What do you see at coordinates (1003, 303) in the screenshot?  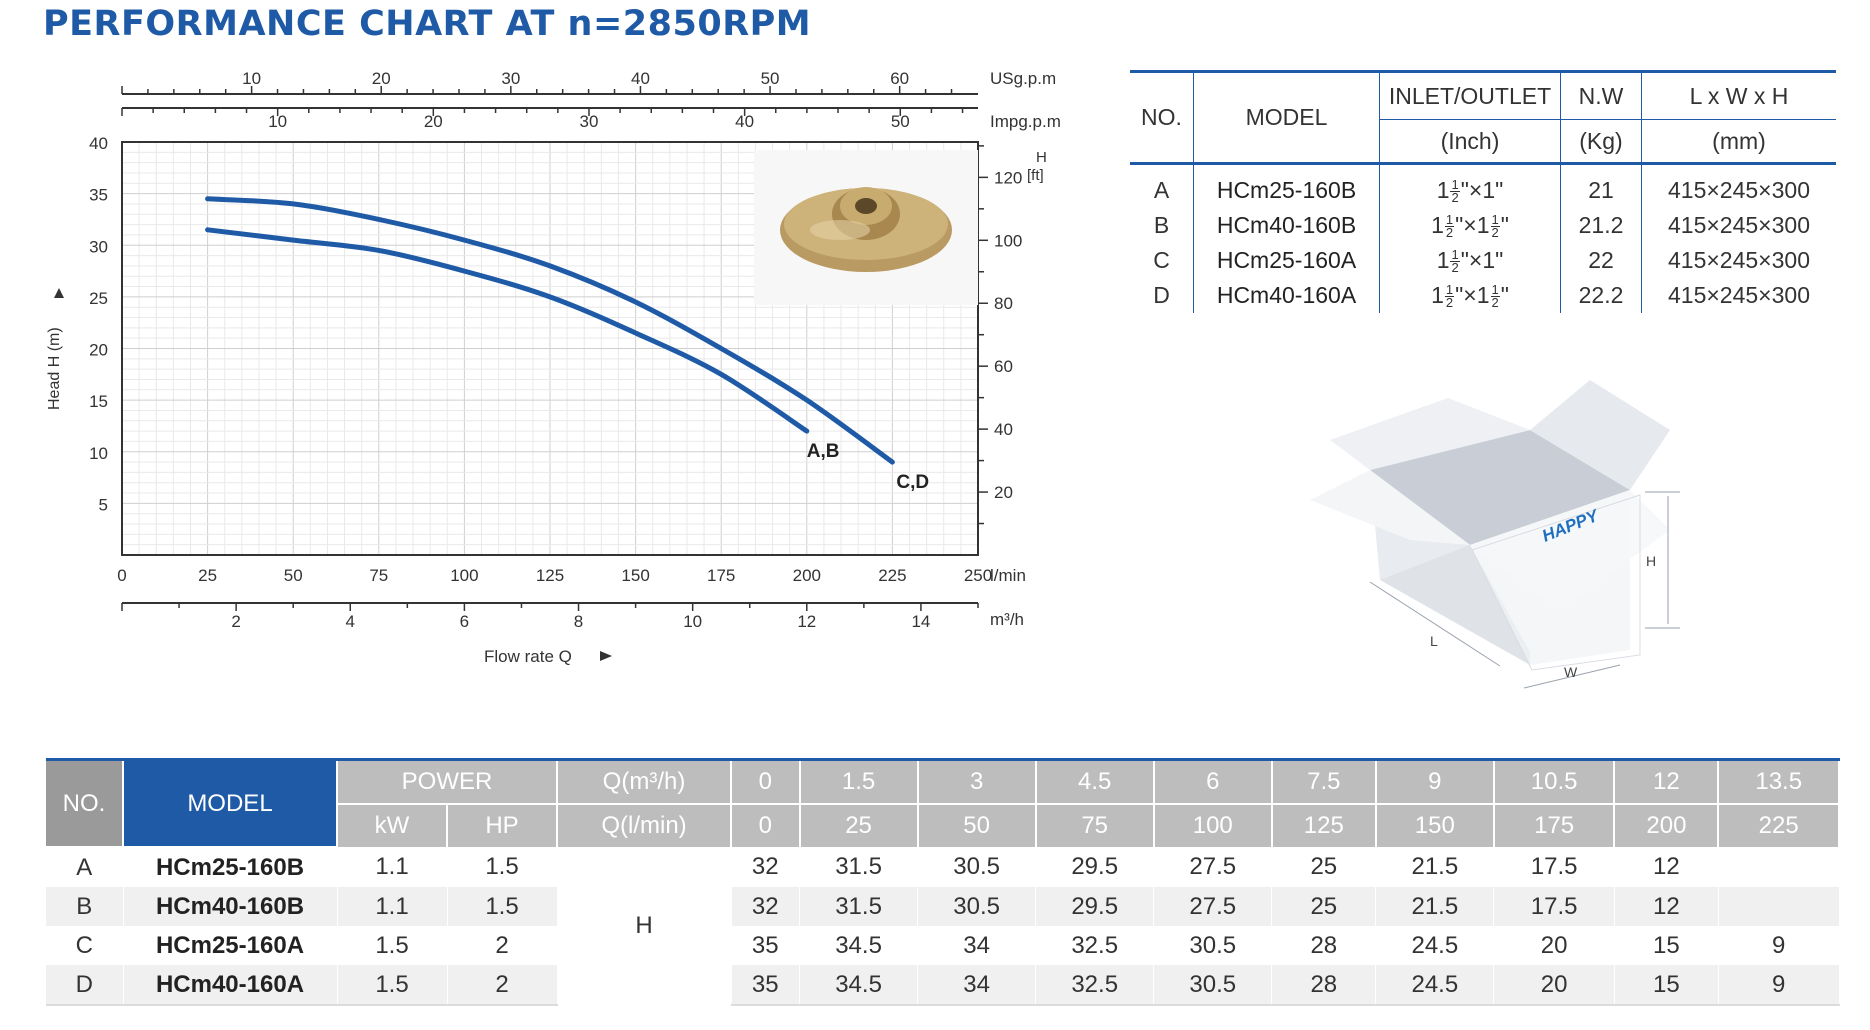 I see `ft-tick-label: 80` at bounding box center [1003, 303].